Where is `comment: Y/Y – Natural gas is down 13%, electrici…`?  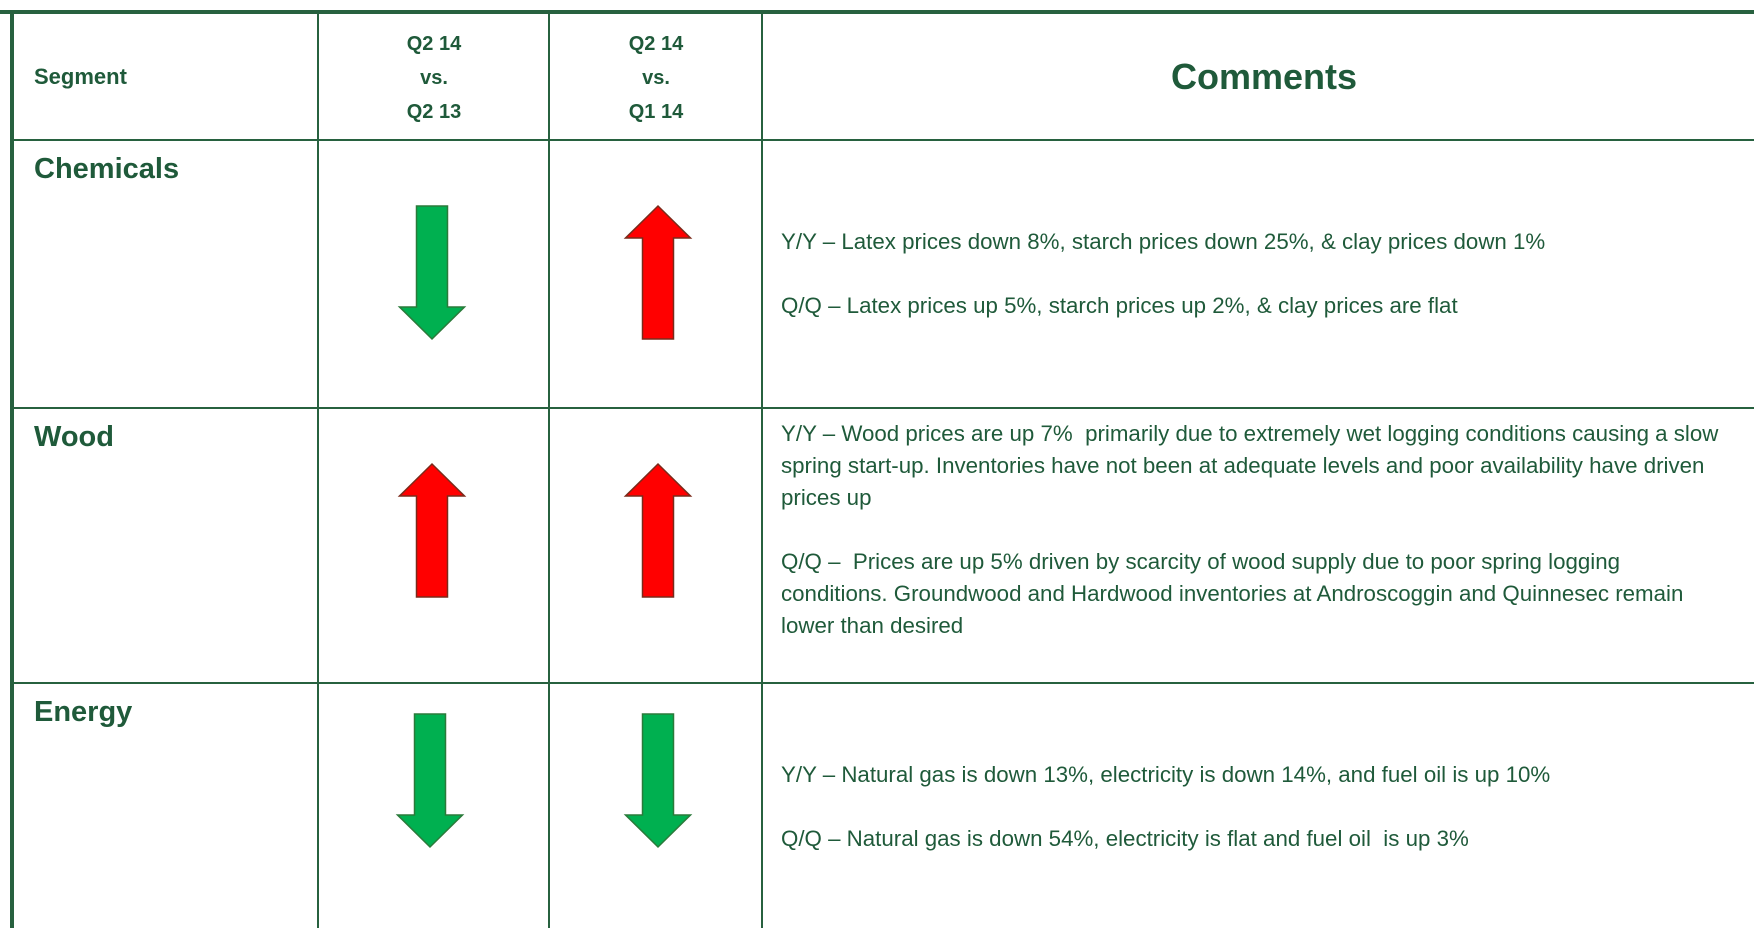
comment: Y/Y – Natural gas is down 13%, electrici… is located at coordinates (1166, 774).